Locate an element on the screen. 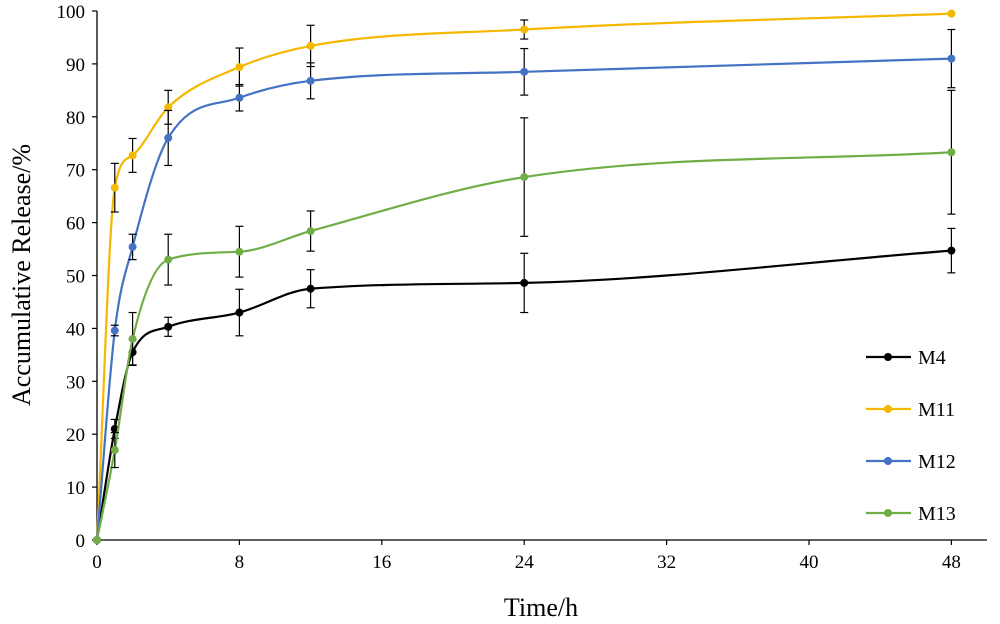  x-tick-label: 16 is located at coordinates (381, 562).